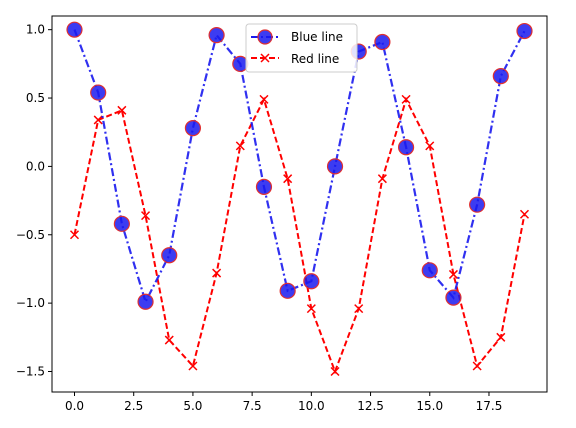 The width and height of the screenshot is (576, 428). Describe the element at coordinates (429, 406) in the screenshot. I see `x-tick-label: 15.0` at that location.